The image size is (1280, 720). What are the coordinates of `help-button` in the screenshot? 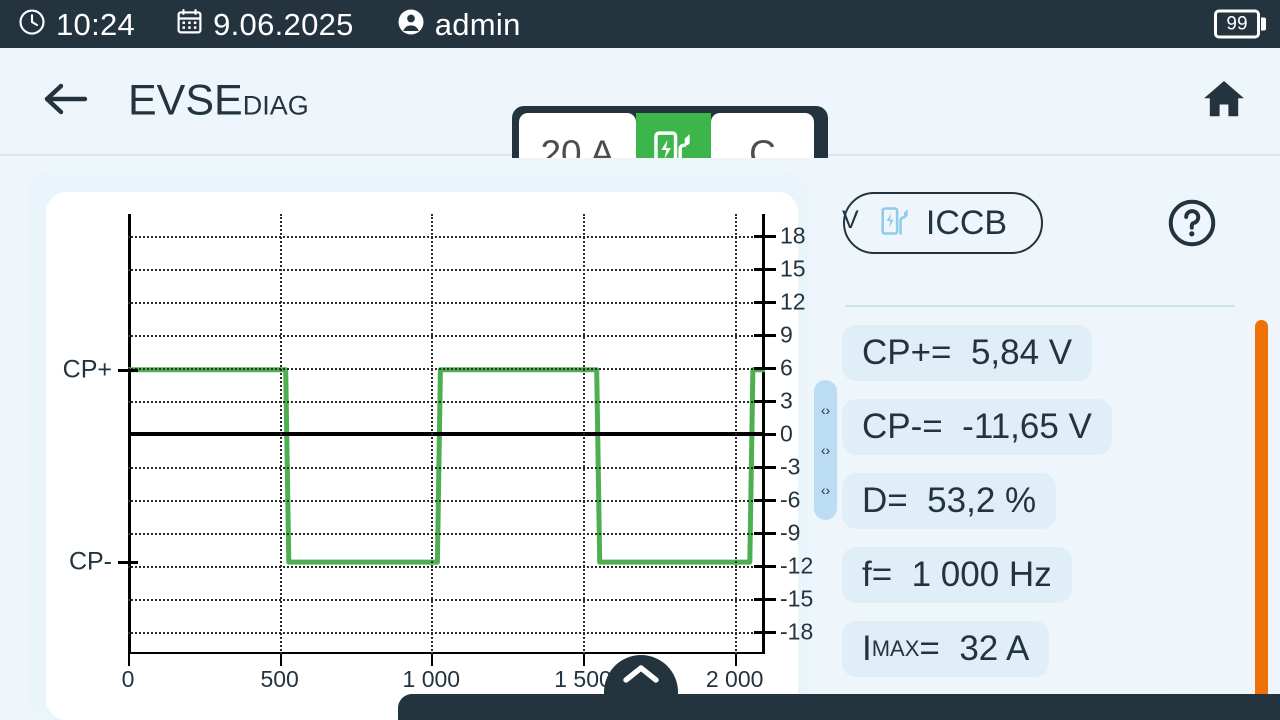 It's located at (1192, 223).